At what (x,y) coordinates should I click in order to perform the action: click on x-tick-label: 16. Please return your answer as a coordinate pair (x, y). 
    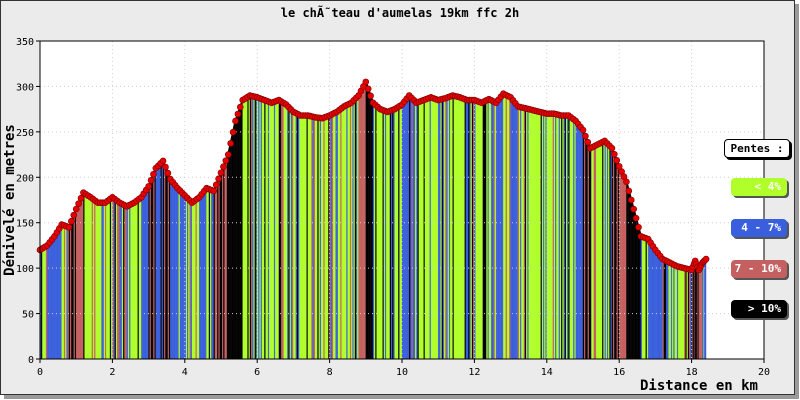
    Looking at the image, I should click on (619, 372).